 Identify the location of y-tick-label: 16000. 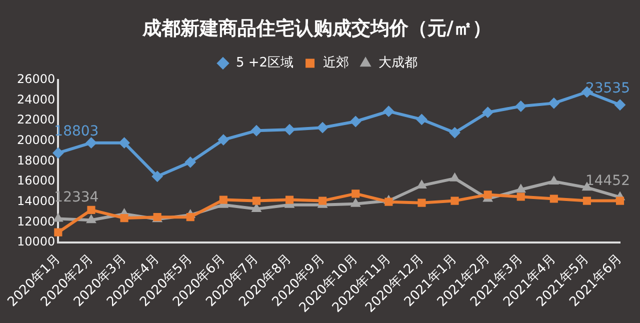
(36, 181).